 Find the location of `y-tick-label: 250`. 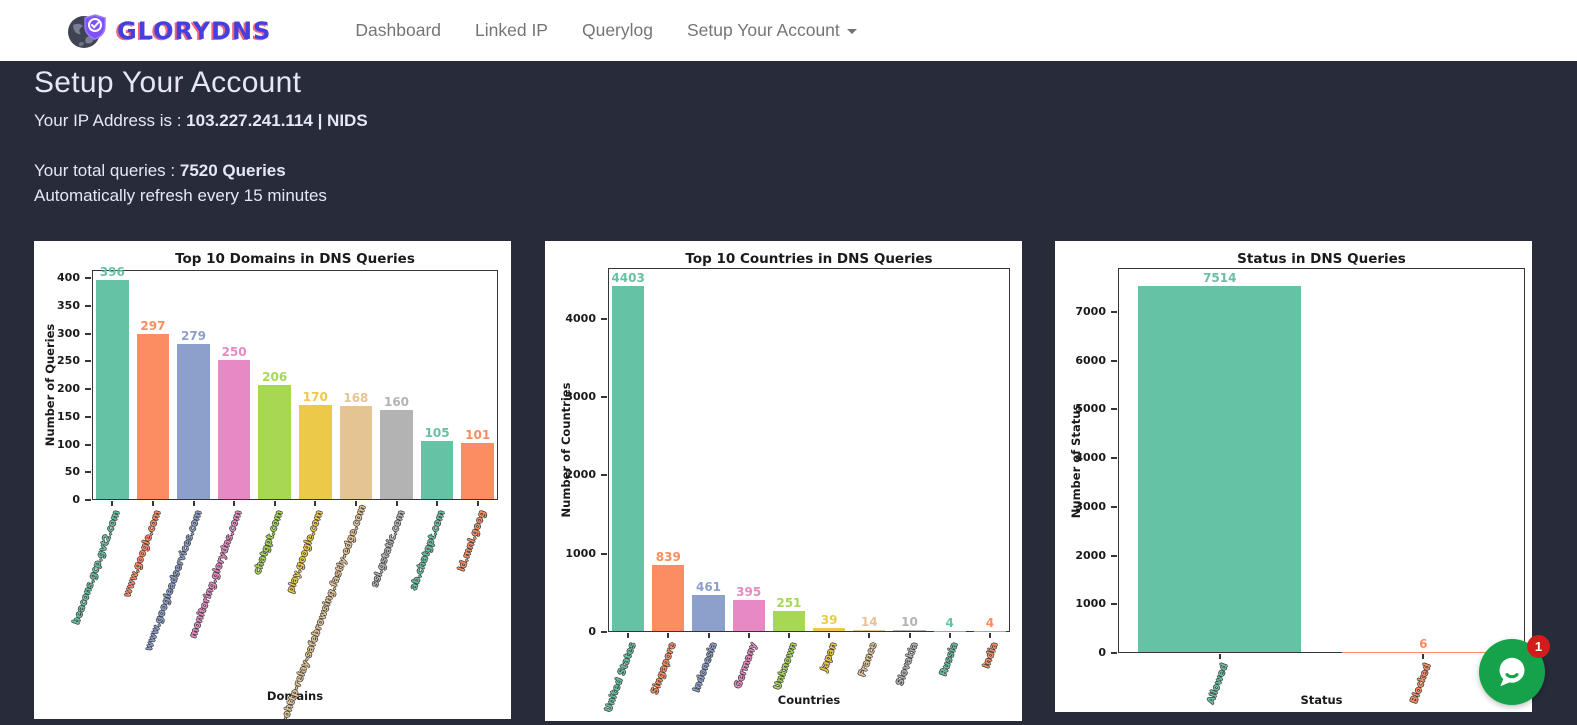

y-tick-label: 250 is located at coordinates (68, 361).